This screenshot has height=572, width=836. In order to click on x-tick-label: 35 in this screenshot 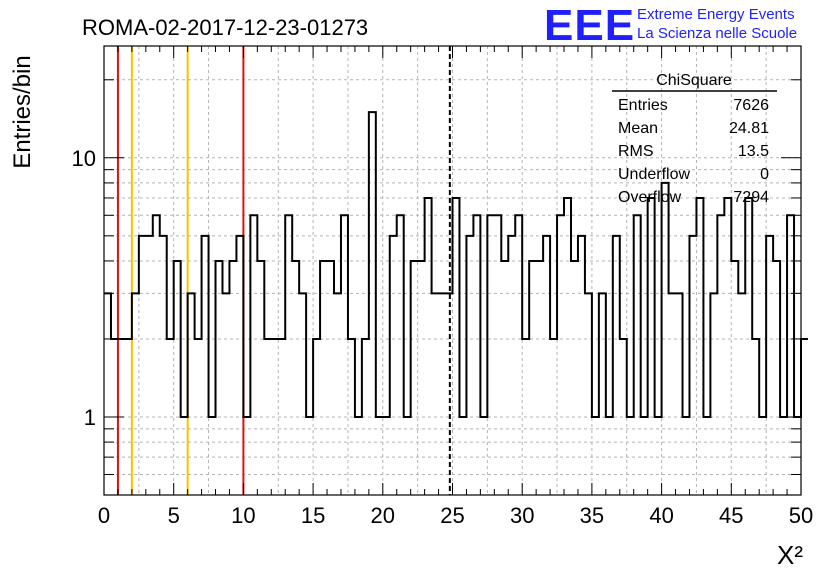, I will do `click(592, 515)`.